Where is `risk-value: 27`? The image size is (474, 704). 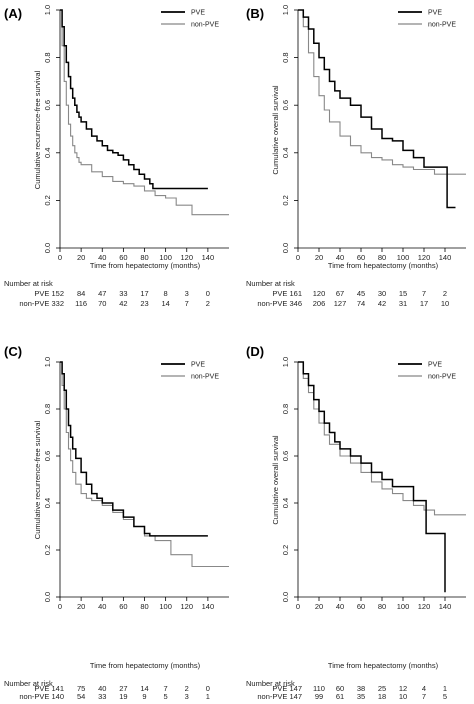 risk-value: 27 is located at coordinates (123, 688).